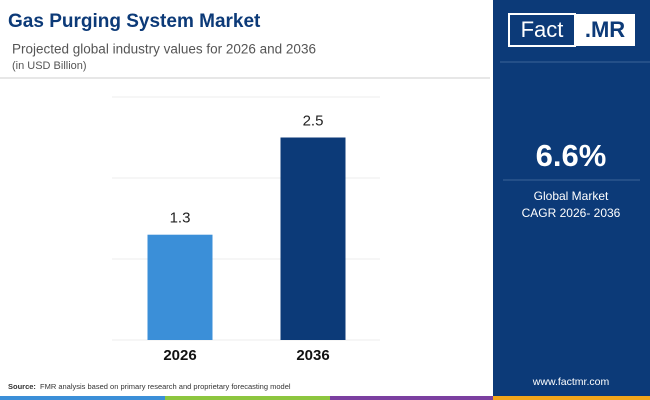 The height and width of the screenshot is (400, 650). I want to click on cagr-label: Global Market, so click(571, 196).